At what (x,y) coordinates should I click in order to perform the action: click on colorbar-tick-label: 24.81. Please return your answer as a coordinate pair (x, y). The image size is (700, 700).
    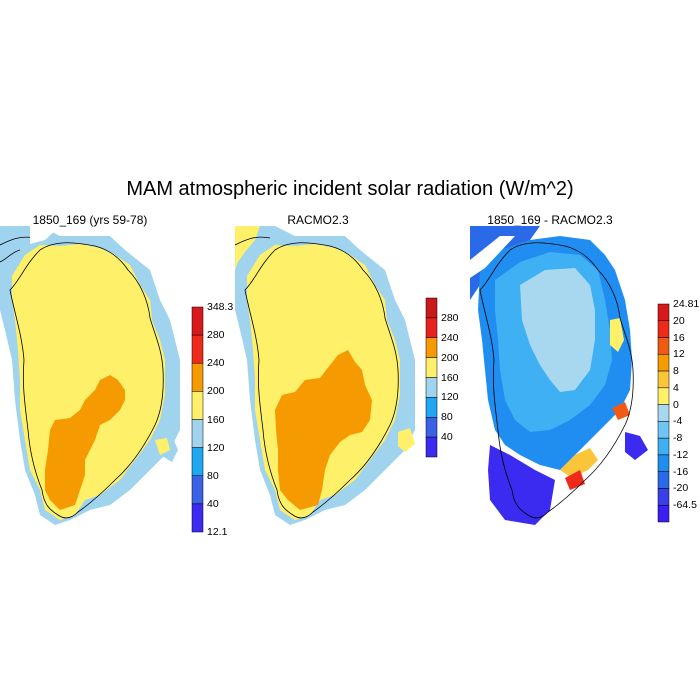
    Looking at the image, I should click on (686, 304).